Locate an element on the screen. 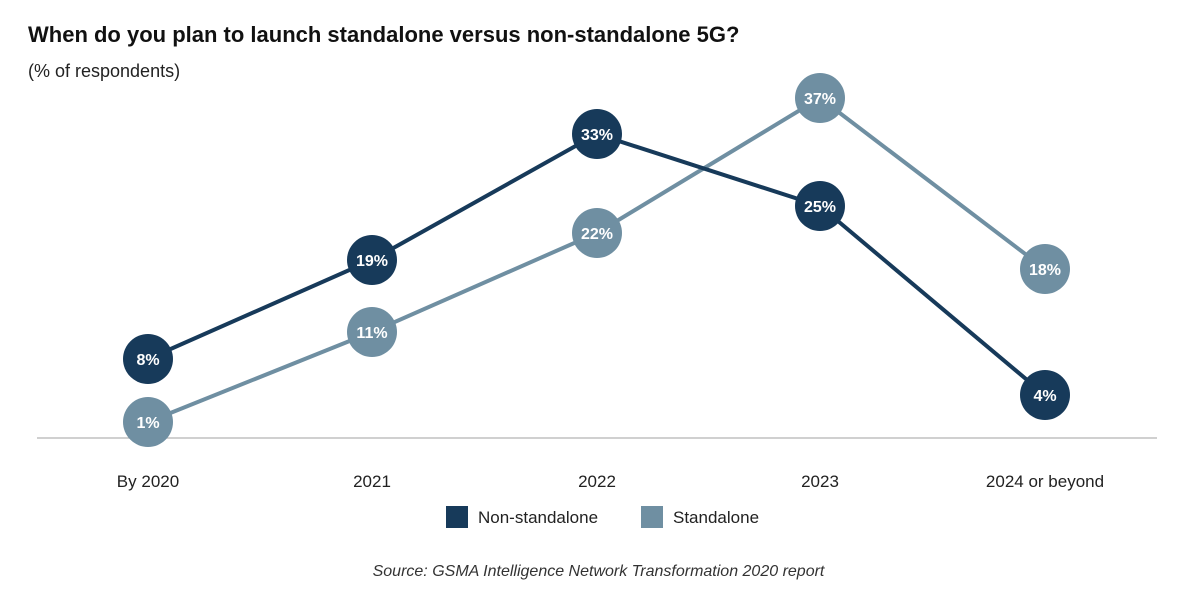 The height and width of the screenshot is (604, 1197). x-axis-ticks: By 2020 2021 2022 2023 2024 or beyond is located at coordinates (610, 481).